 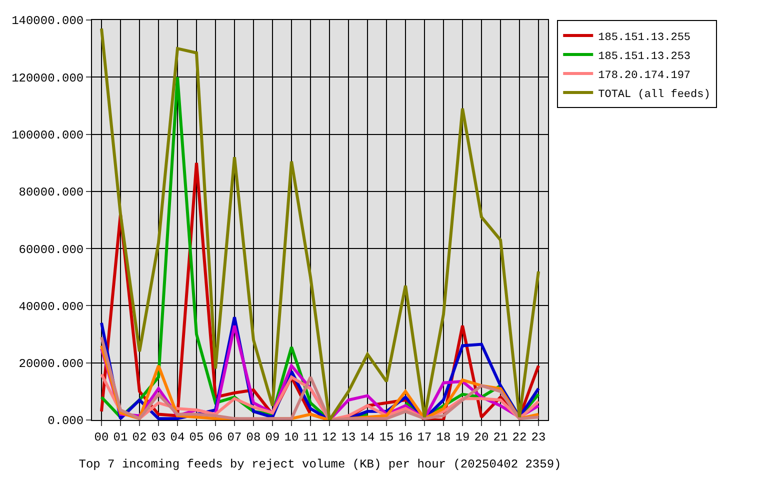 I want to click on x-tick-label: 09, so click(x=272, y=437).